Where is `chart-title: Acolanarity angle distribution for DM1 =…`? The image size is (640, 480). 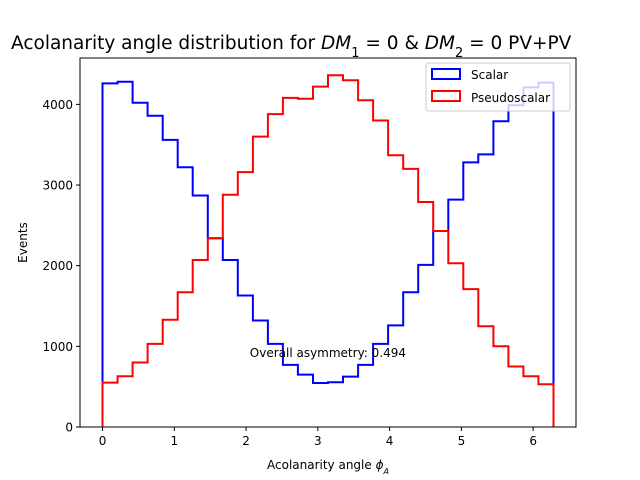 chart-title: Acolanarity angle distribution for DM1 =… is located at coordinates (291, 47).